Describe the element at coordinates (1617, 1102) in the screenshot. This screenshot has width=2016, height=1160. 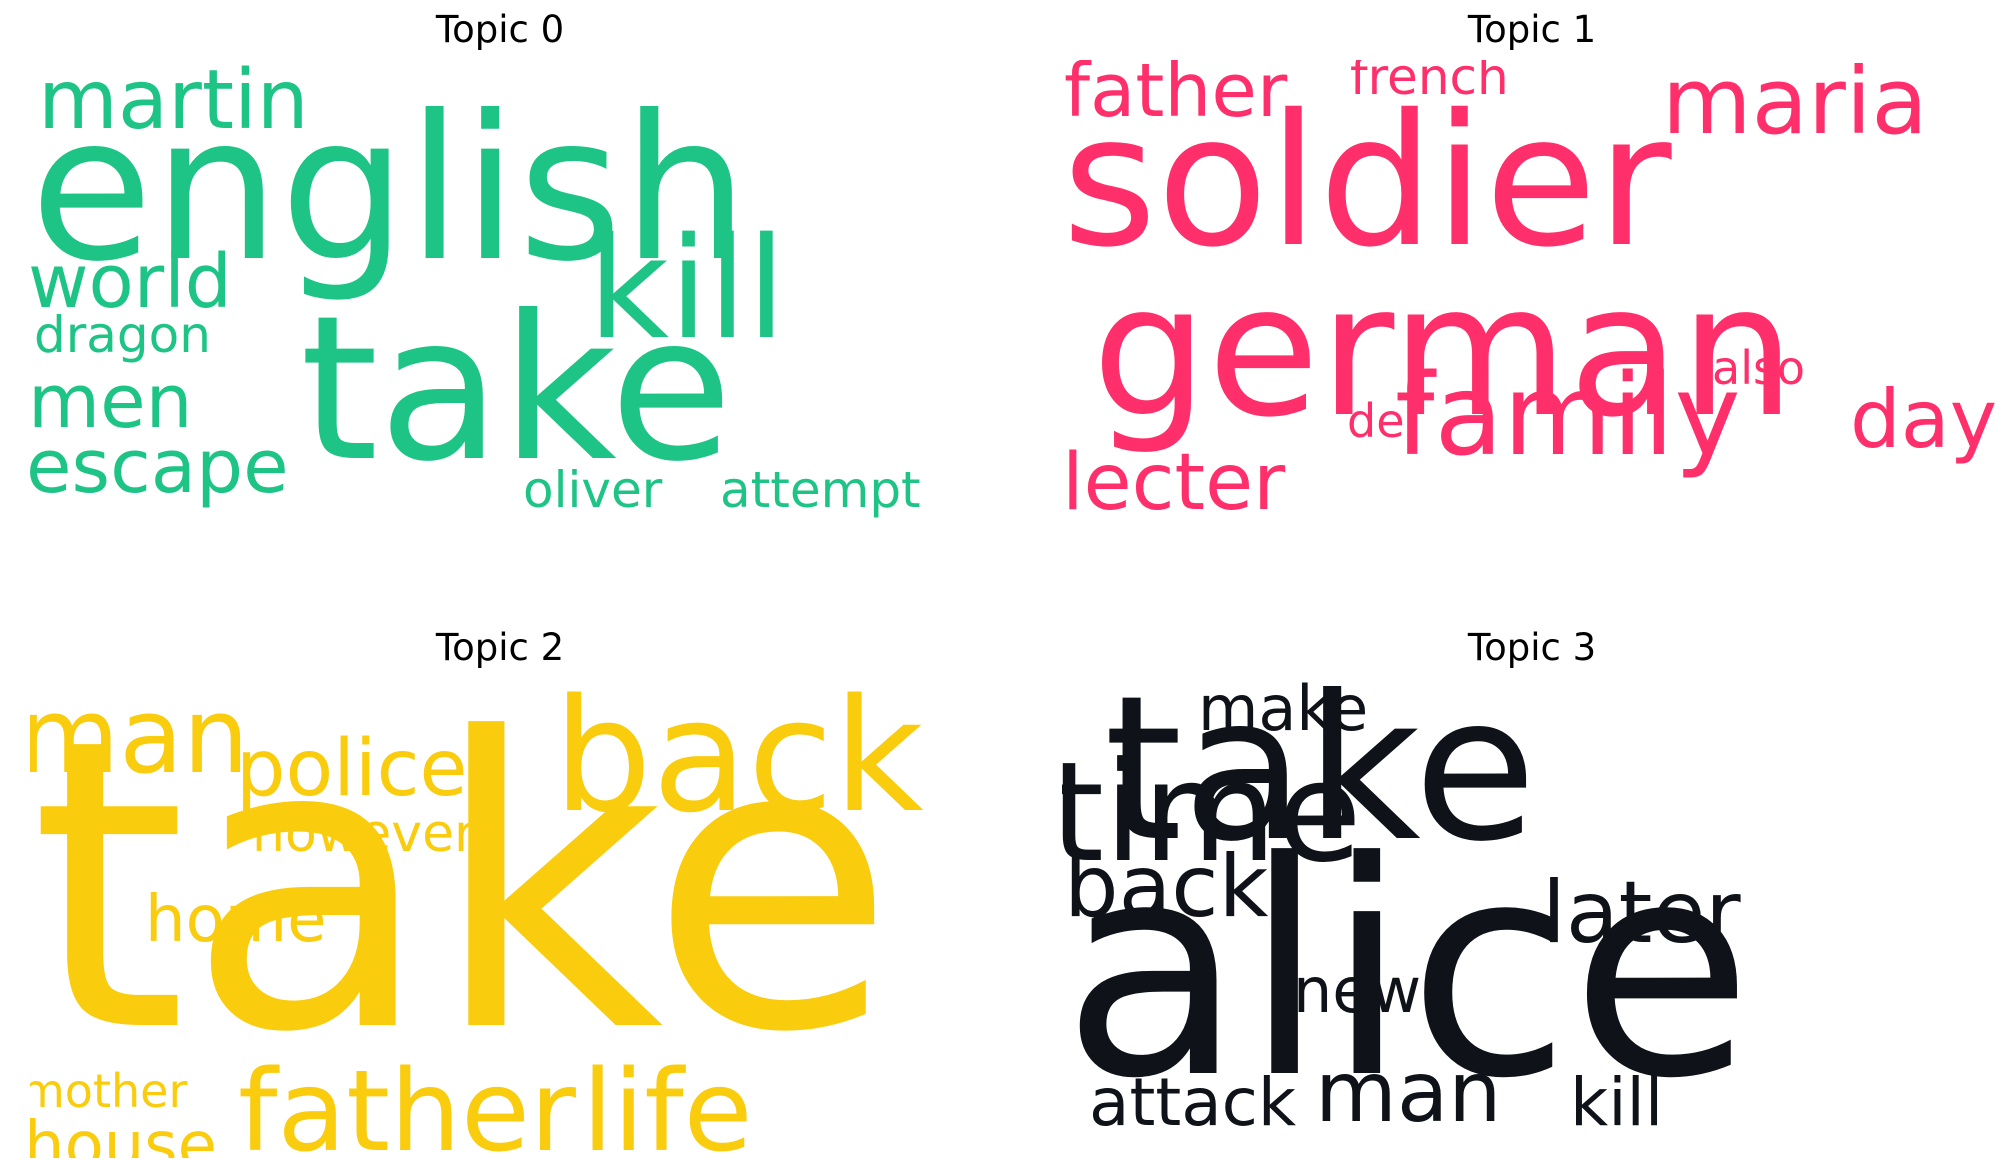
I see `word-3-9: kill` at that location.